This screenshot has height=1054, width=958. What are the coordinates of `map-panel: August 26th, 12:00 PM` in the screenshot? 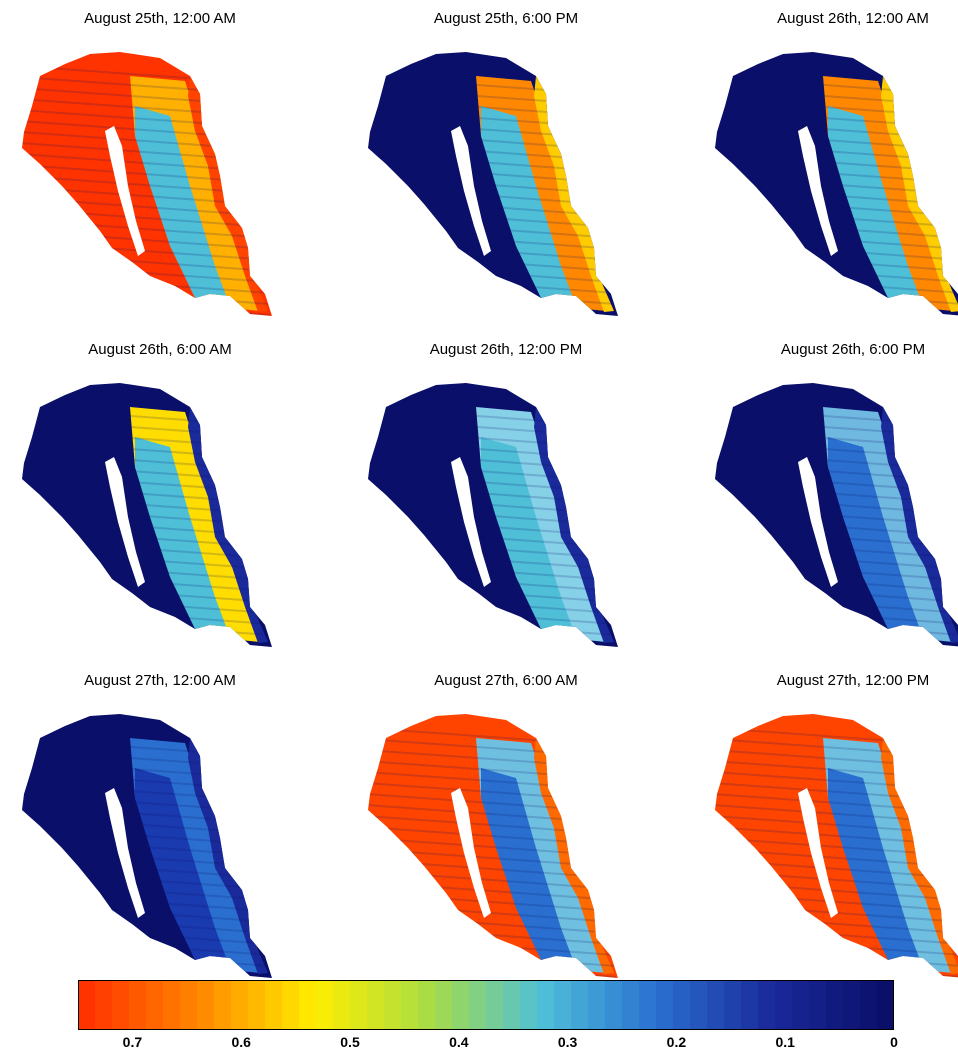 It's located at (506, 496).